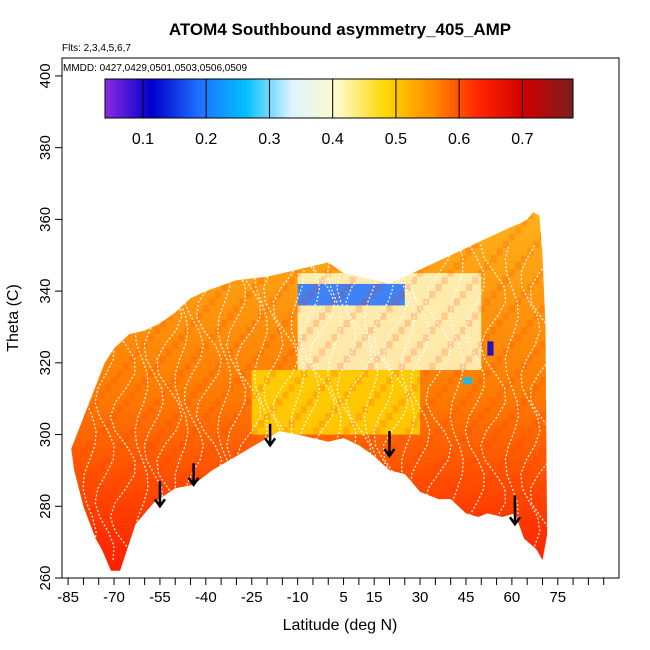  I want to click on arrow-marker, so click(270, 435).